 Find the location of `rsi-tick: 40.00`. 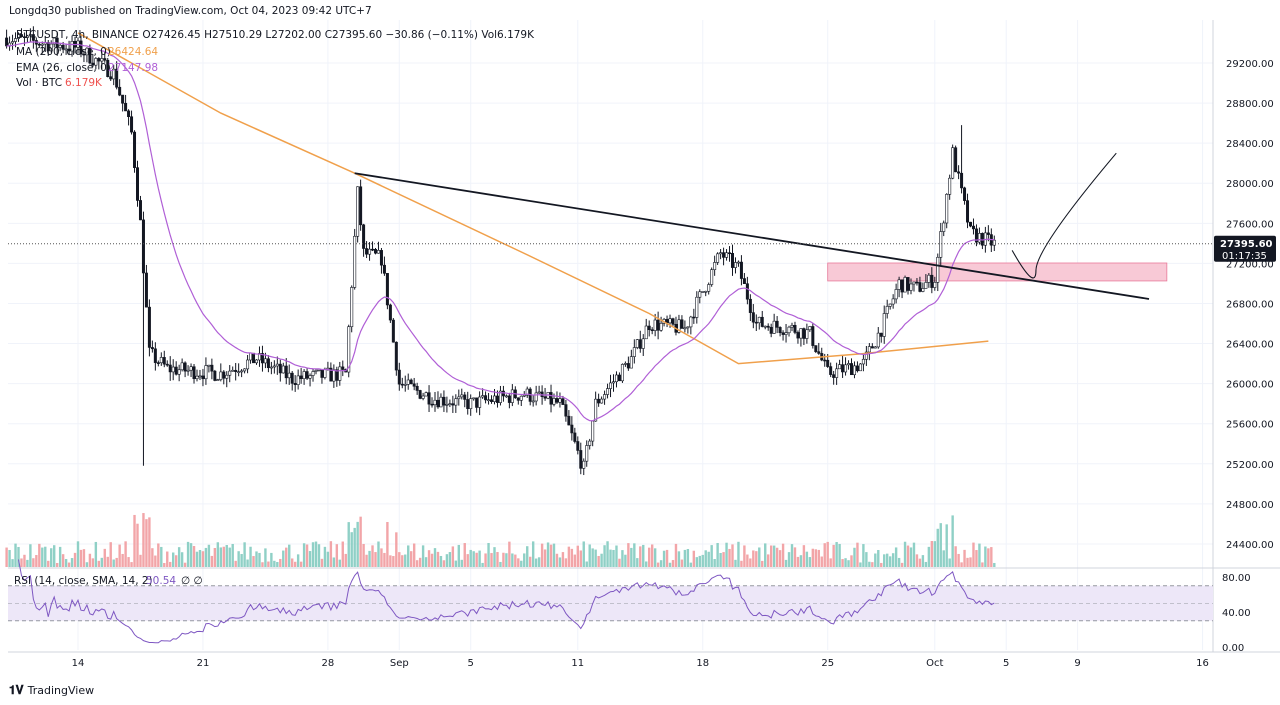

rsi-tick: 40.00 is located at coordinates (1236, 613).